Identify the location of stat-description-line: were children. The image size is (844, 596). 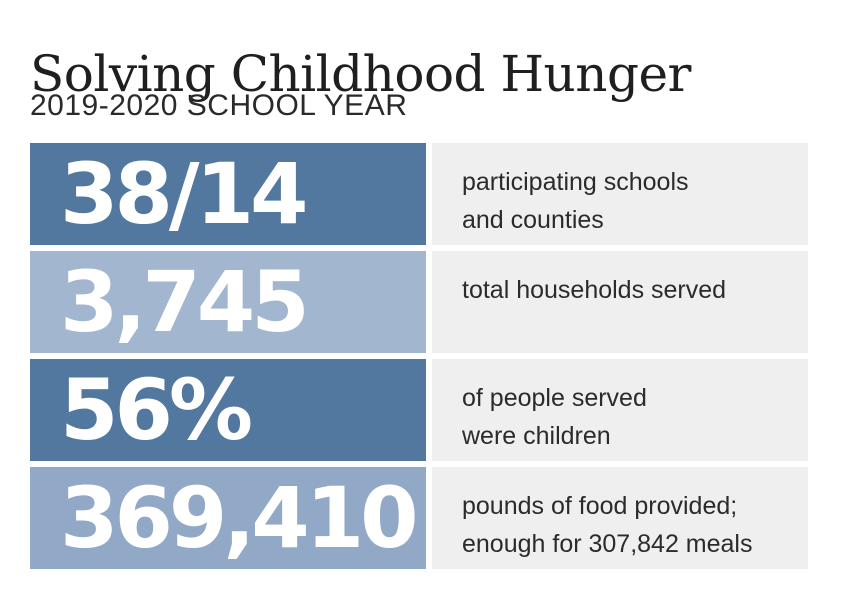
(536, 436).